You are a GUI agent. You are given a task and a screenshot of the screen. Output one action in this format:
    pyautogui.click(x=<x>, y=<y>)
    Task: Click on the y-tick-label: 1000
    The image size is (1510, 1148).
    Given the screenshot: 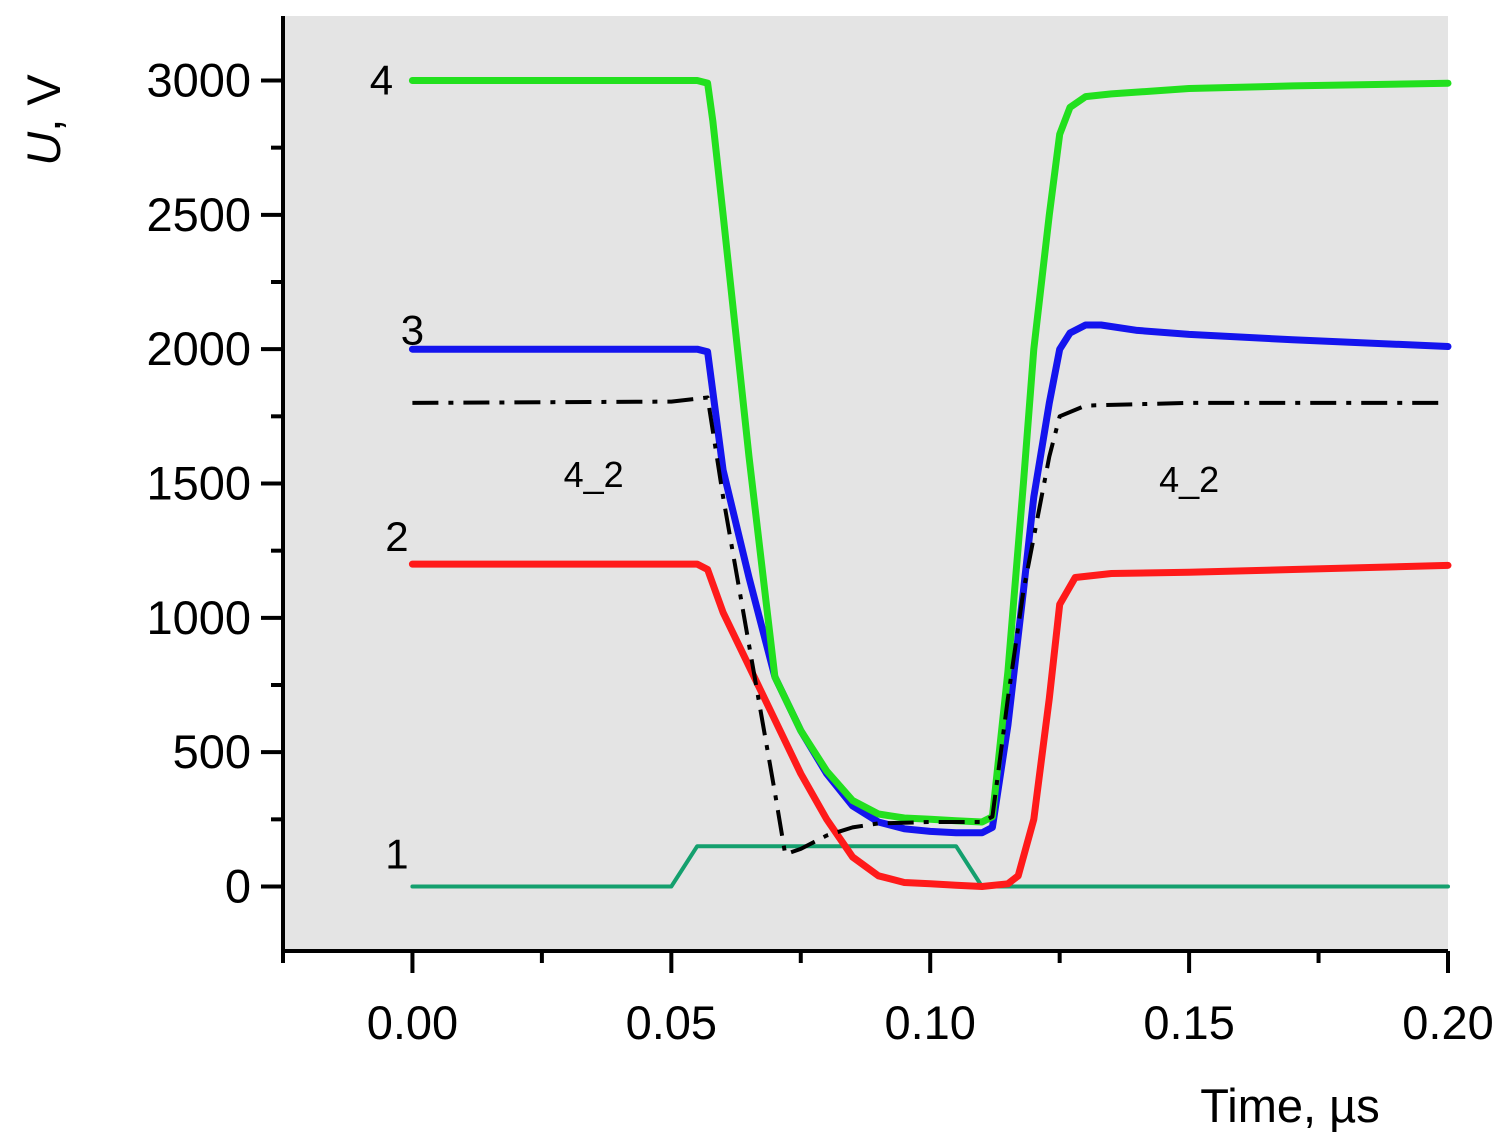 What is the action you would take?
    pyautogui.click(x=198, y=617)
    